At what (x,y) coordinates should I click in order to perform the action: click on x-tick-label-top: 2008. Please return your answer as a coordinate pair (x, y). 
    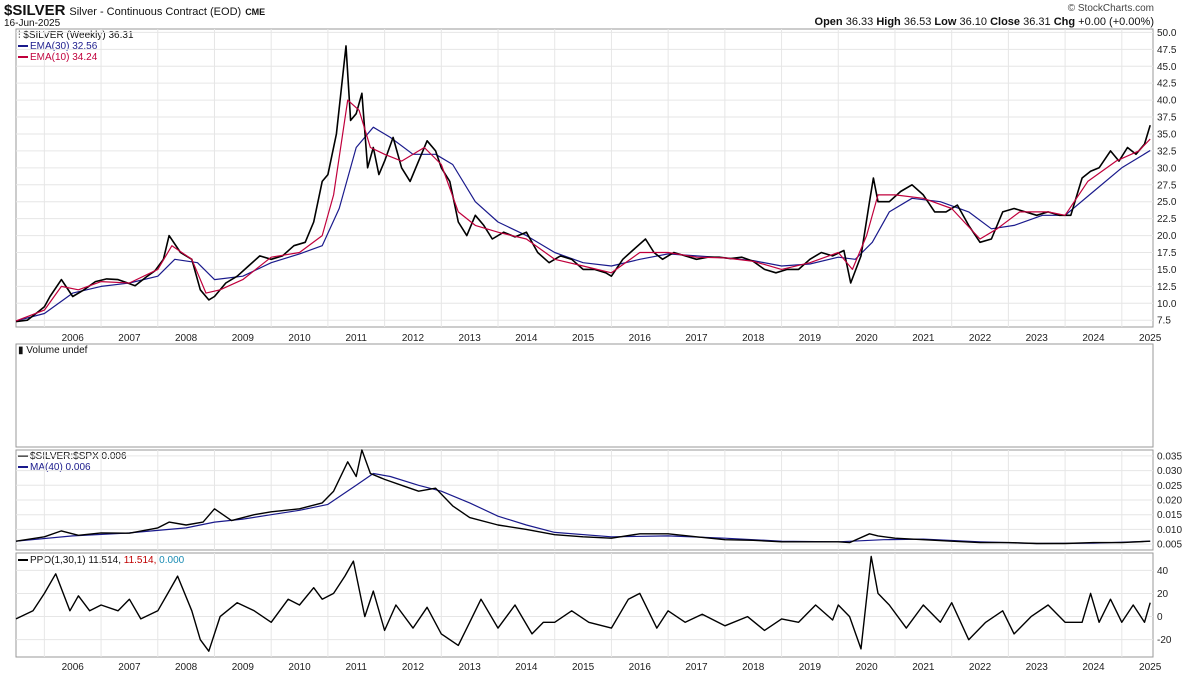
    Looking at the image, I should click on (186, 338).